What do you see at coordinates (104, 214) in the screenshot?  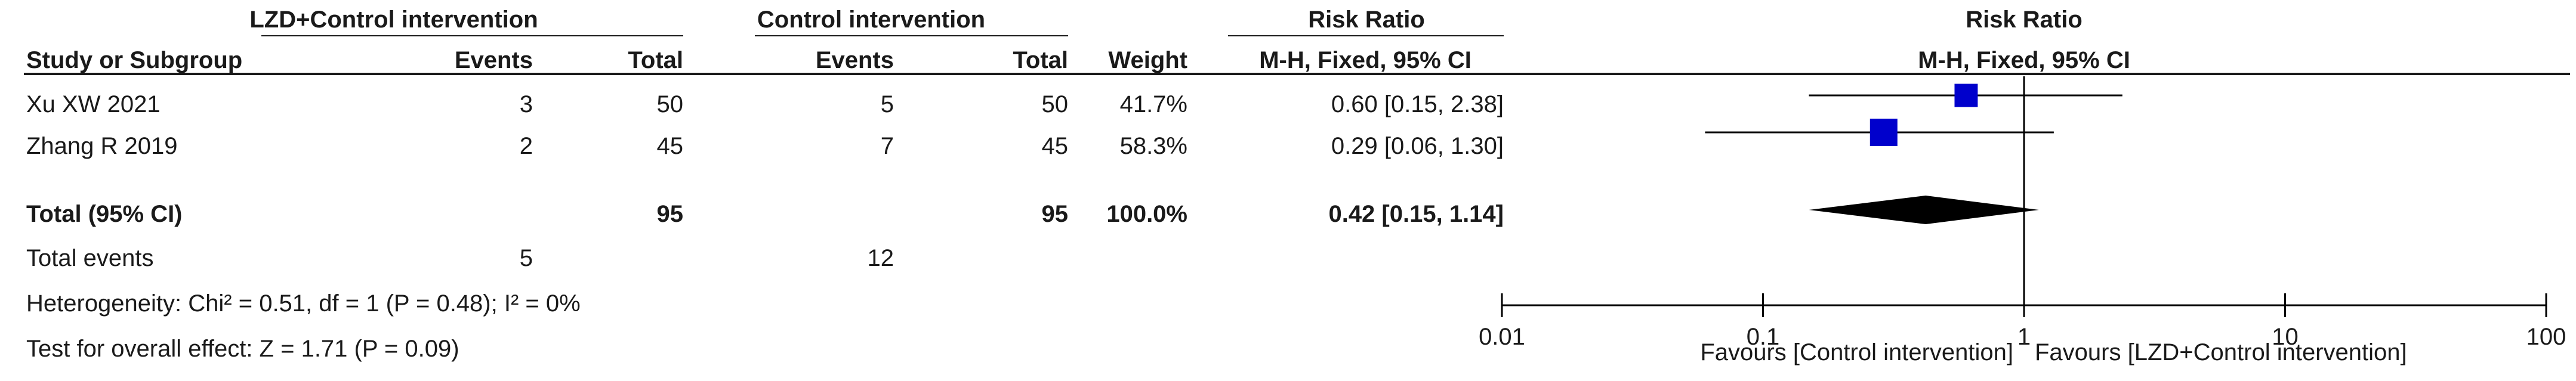 I see `total-label: Total (95% CI)` at bounding box center [104, 214].